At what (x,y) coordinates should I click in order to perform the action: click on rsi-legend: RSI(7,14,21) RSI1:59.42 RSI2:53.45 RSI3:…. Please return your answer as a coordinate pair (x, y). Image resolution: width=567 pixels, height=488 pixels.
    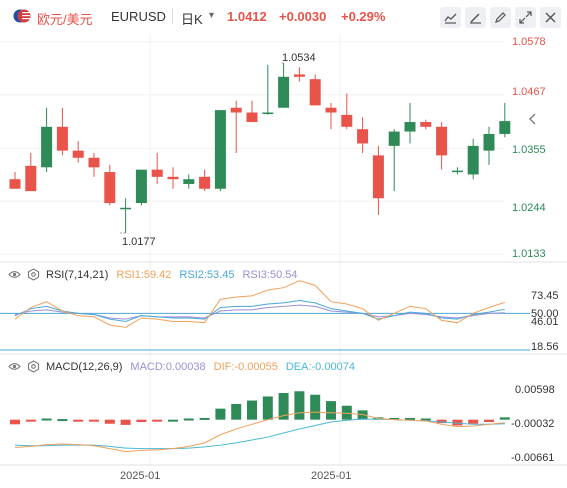
    Looking at the image, I should click on (157, 274).